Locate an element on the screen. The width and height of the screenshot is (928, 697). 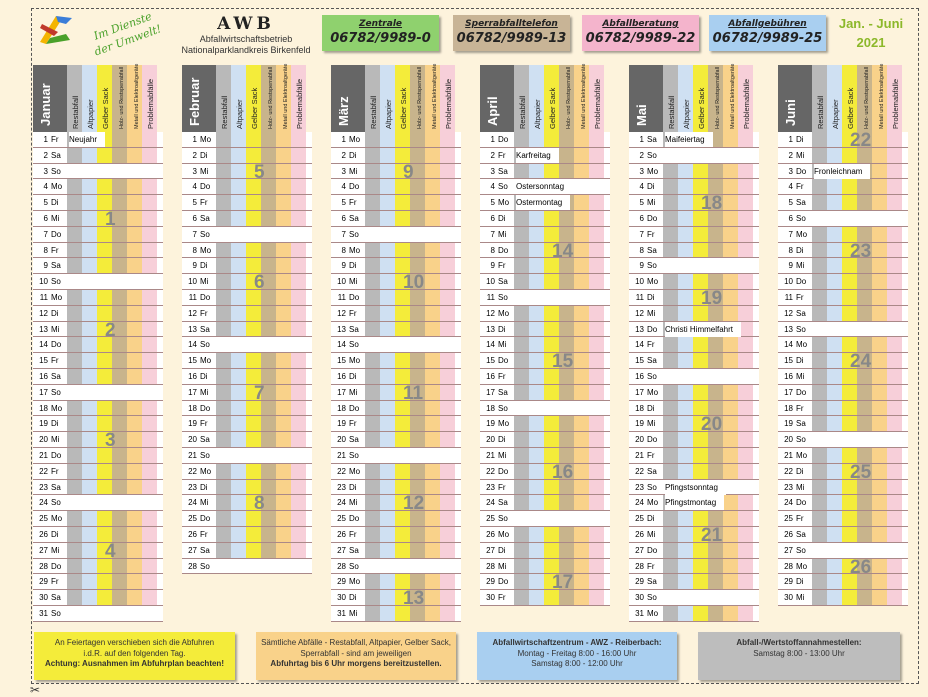
day-number: 11 is located at coordinates (43, 297).